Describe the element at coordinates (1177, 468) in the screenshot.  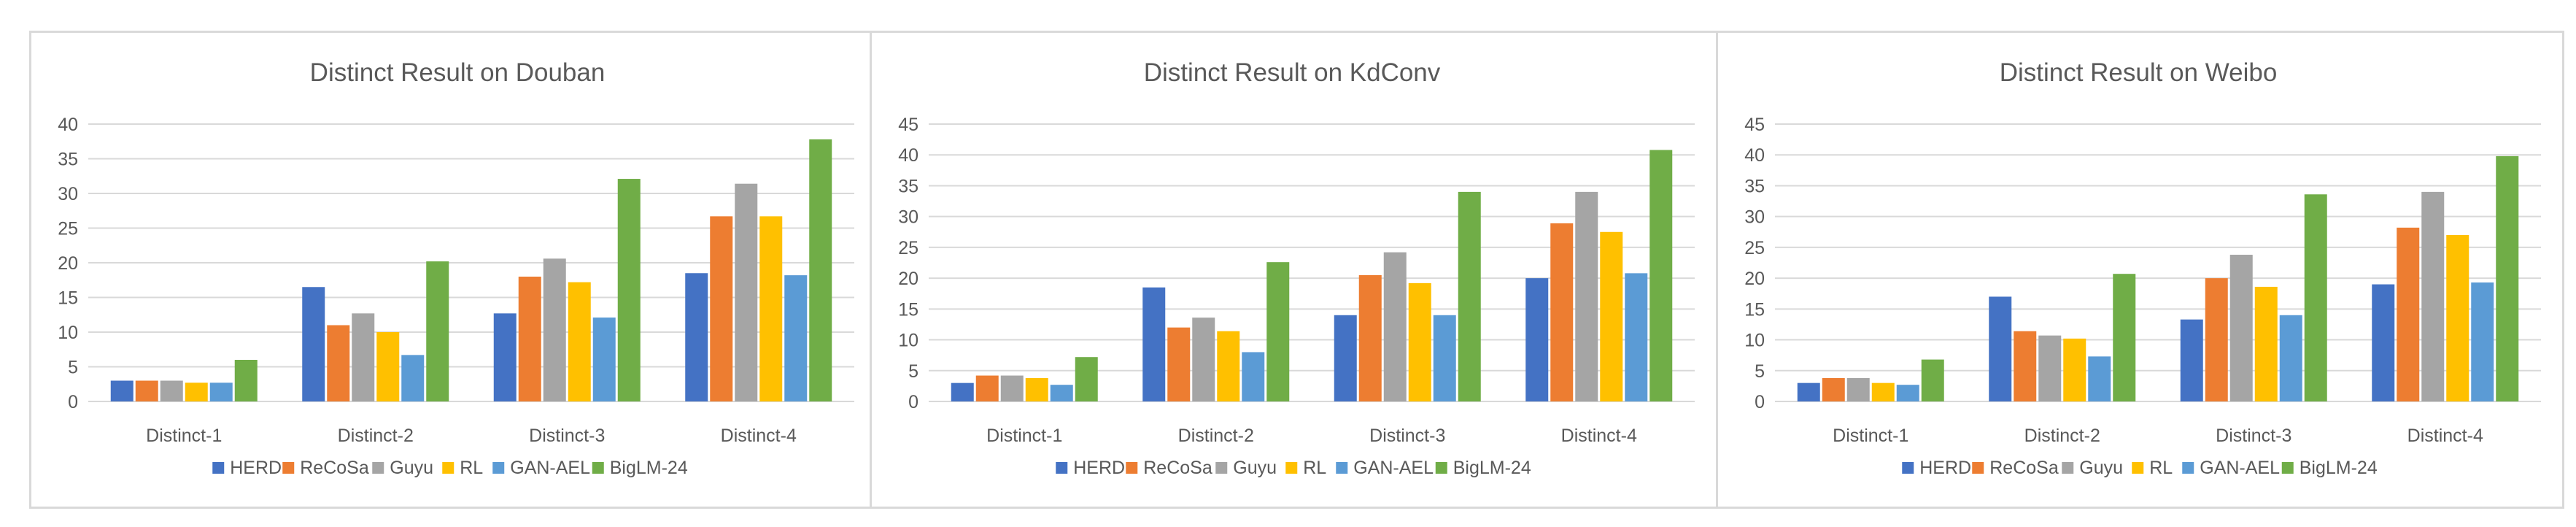
I see `legend-label: ReCoSa` at that location.